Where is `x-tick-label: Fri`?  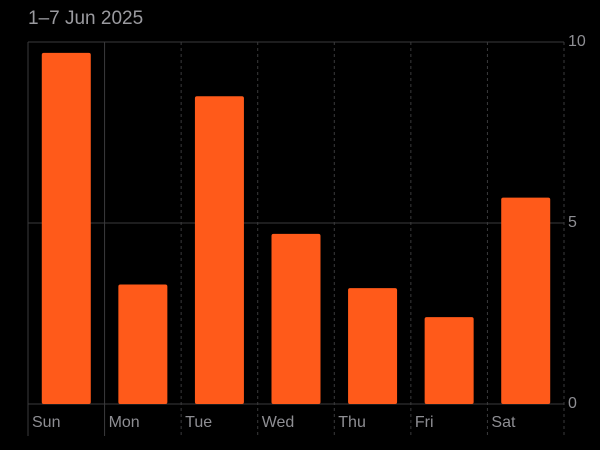 x-tick-label: Fri is located at coordinates (424, 422).